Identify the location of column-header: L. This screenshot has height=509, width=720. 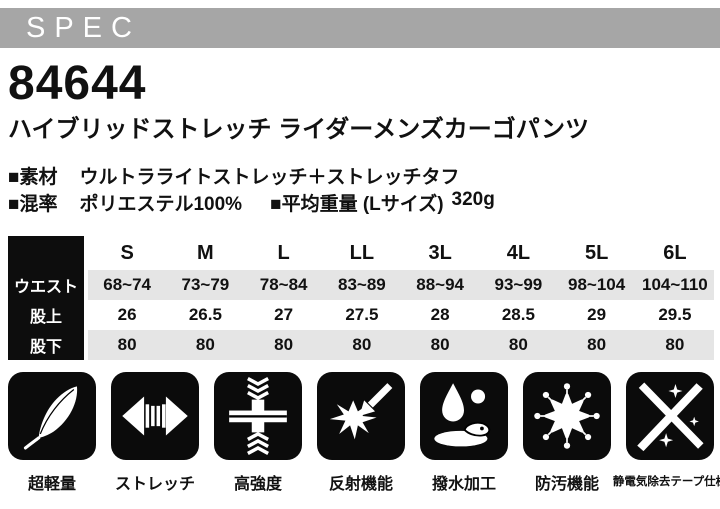
(283, 252).